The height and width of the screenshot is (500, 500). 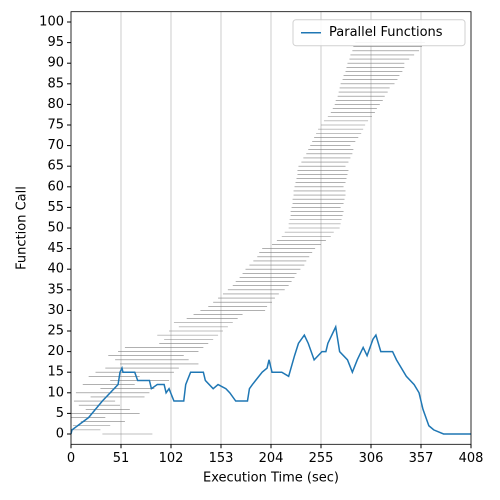 What do you see at coordinates (55, 186) in the screenshot?
I see `y-tick-label: 60` at bounding box center [55, 186].